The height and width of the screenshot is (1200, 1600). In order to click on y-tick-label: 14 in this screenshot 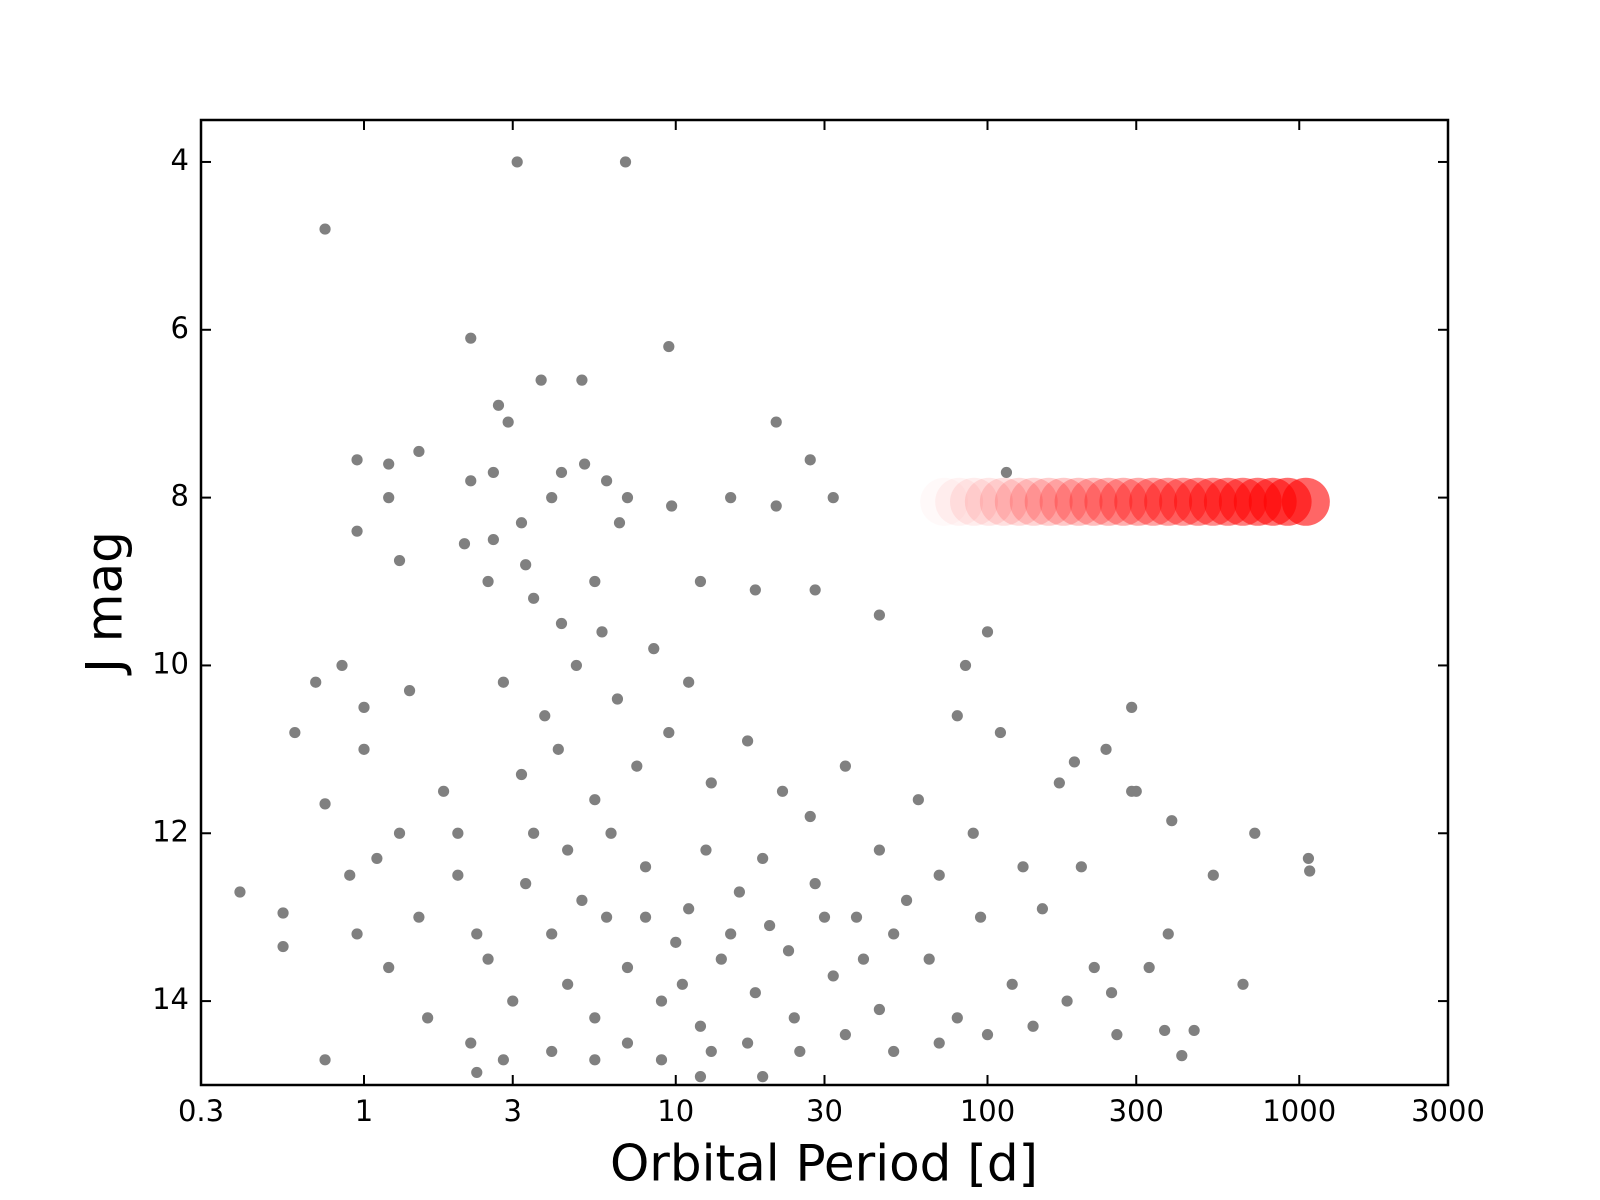, I will do `click(170, 999)`.